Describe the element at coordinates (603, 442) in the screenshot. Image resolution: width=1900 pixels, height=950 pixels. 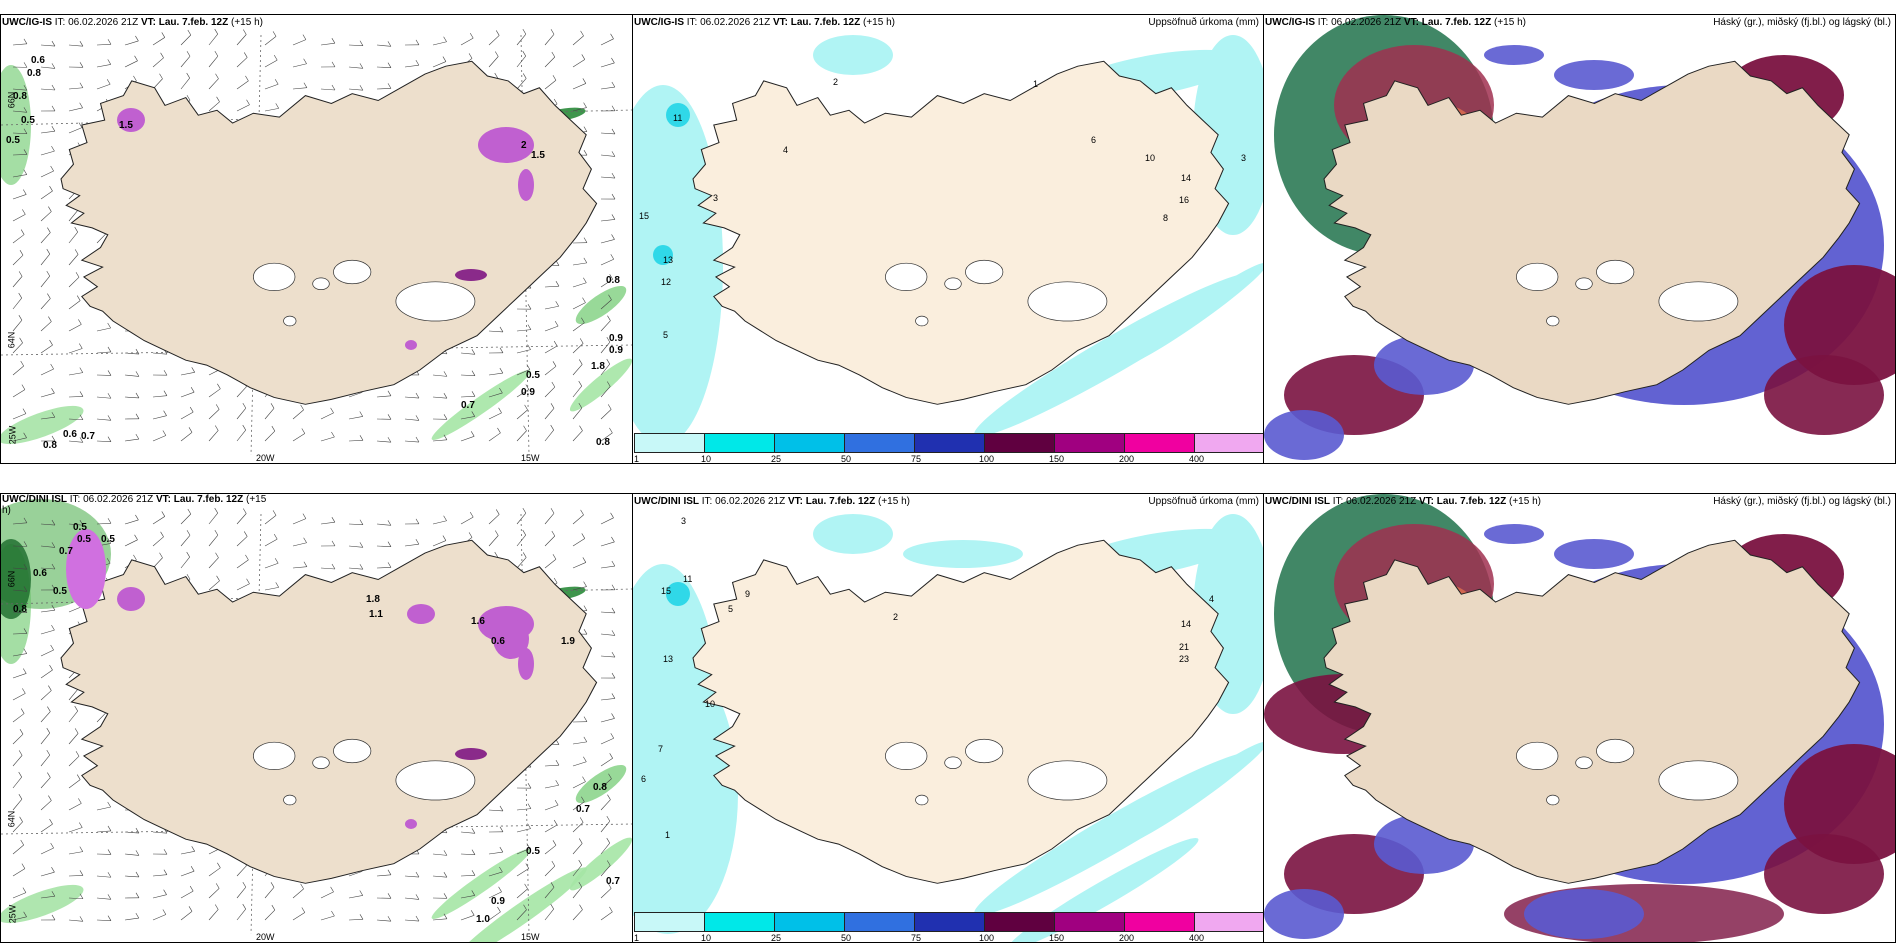
I see `gust-value: 0.8` at that location.